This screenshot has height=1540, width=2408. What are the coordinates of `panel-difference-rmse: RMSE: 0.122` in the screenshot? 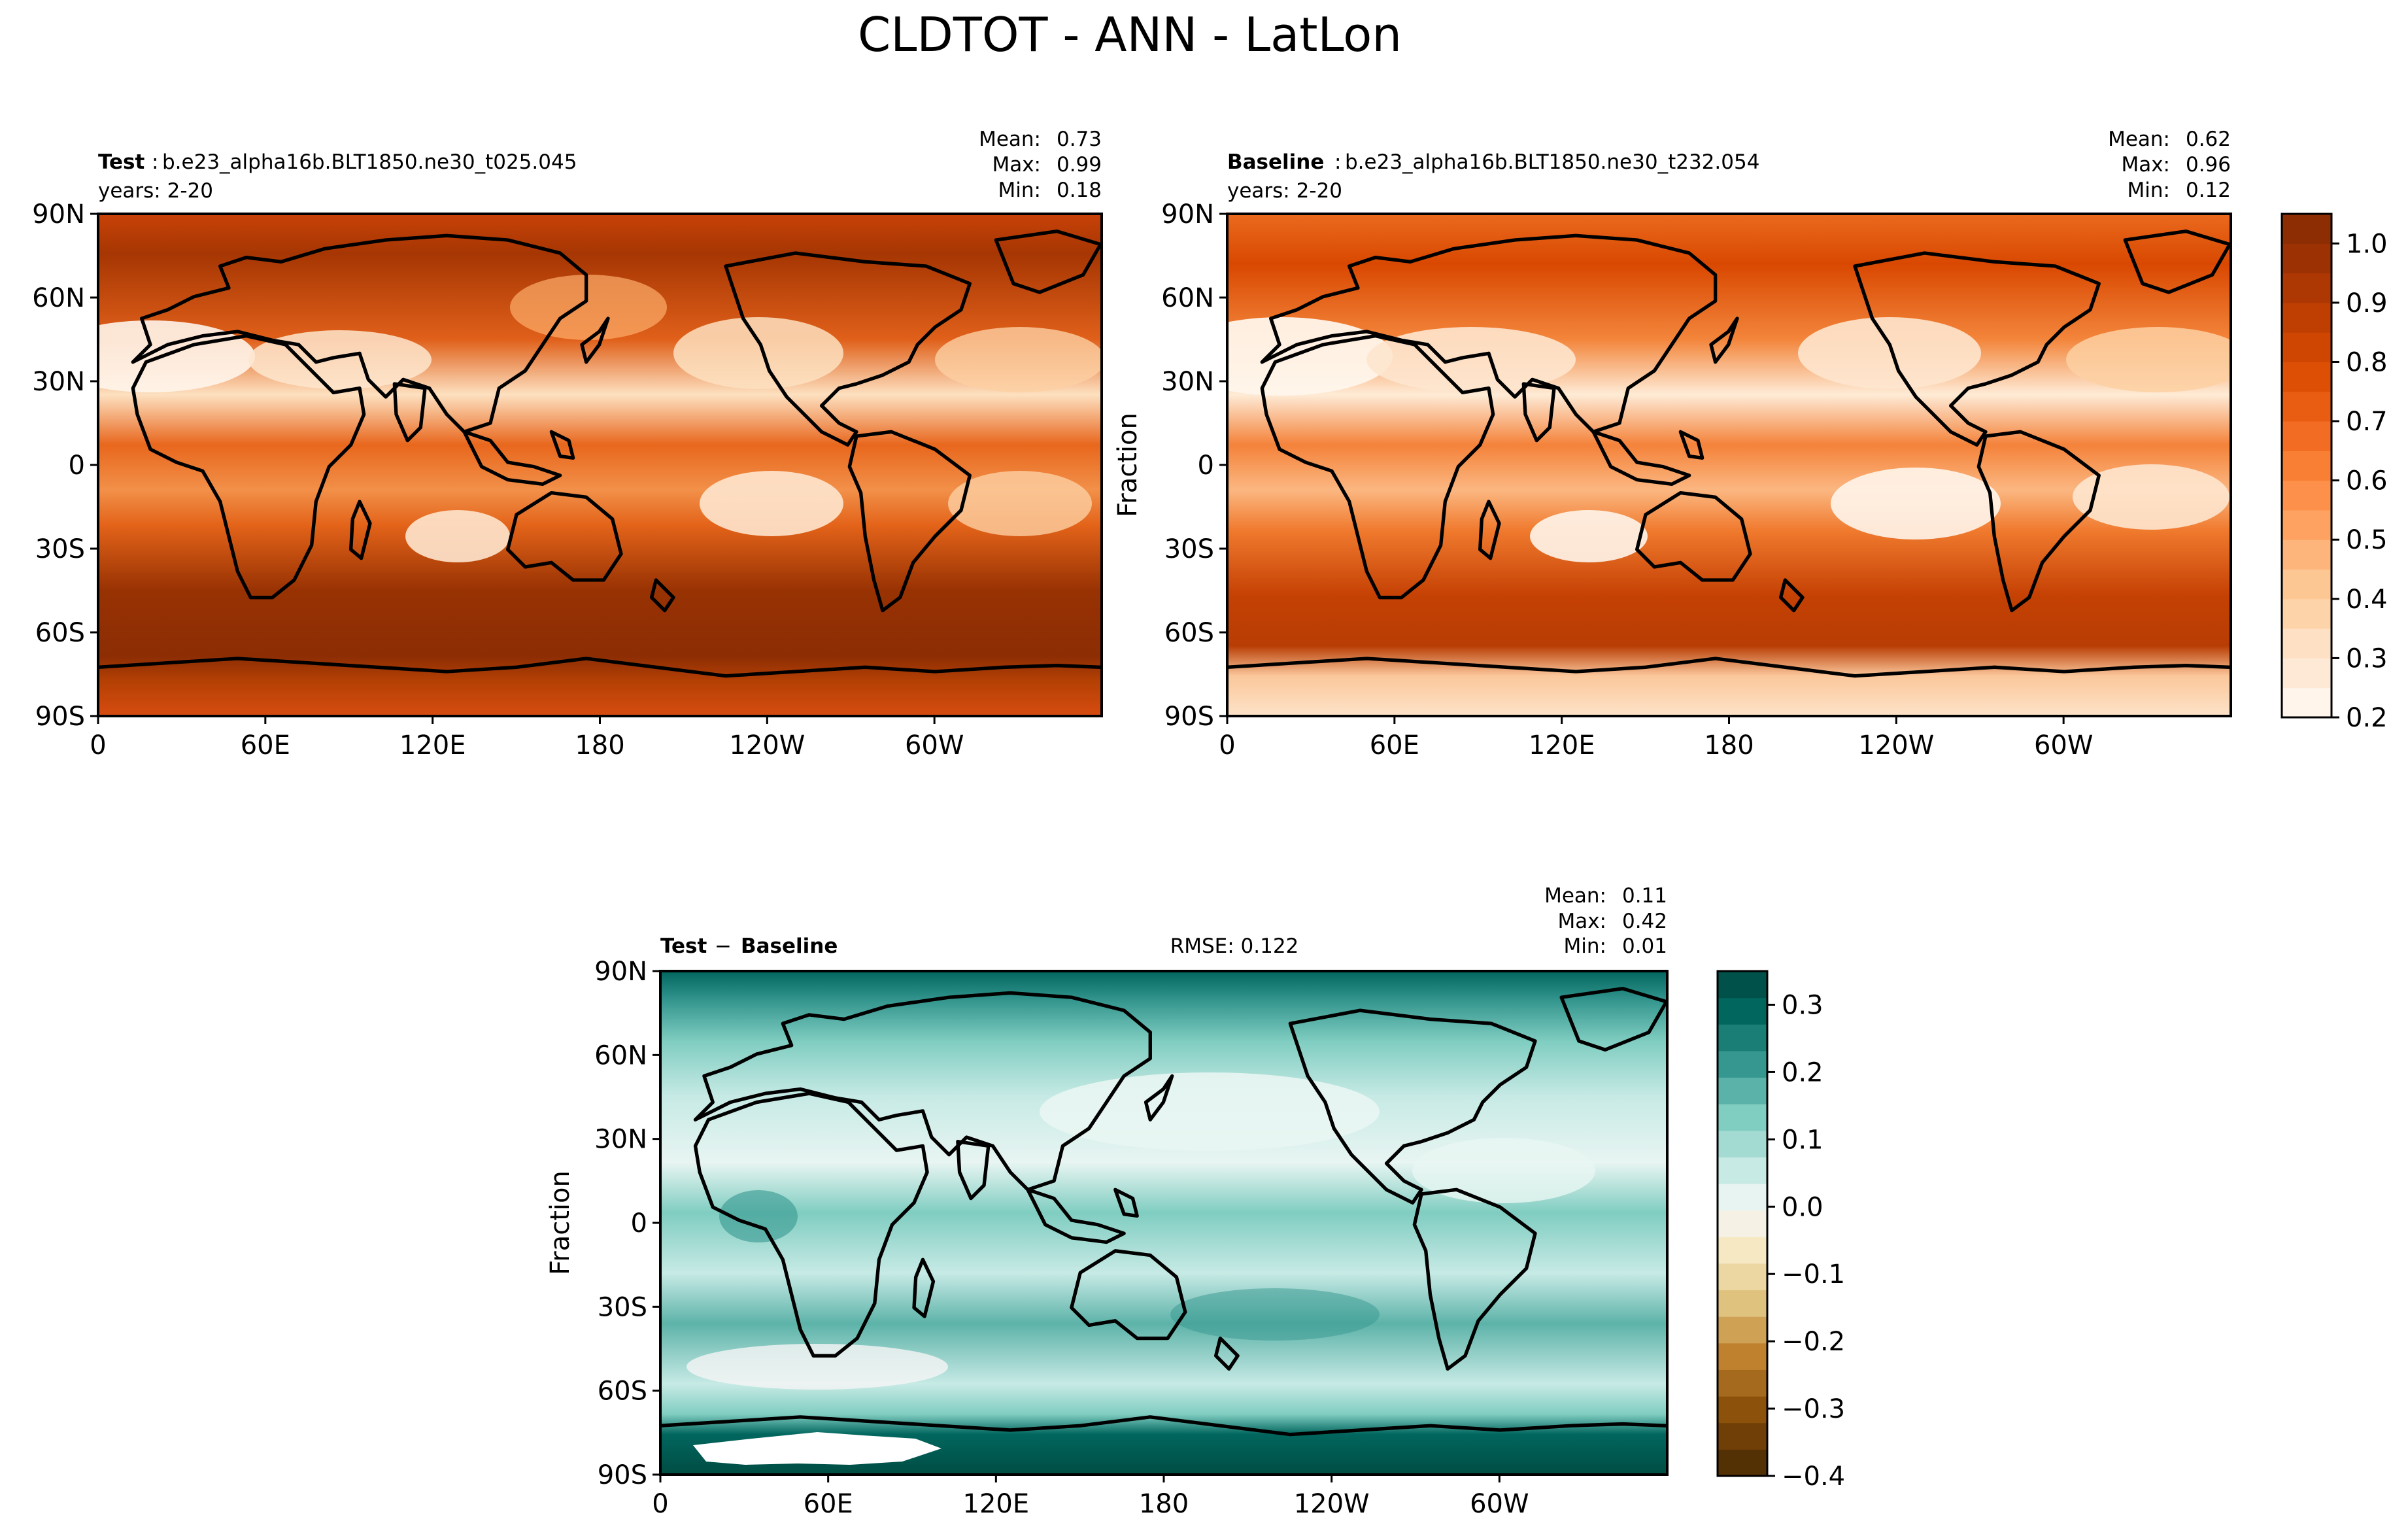 It's located at (1234, 946).